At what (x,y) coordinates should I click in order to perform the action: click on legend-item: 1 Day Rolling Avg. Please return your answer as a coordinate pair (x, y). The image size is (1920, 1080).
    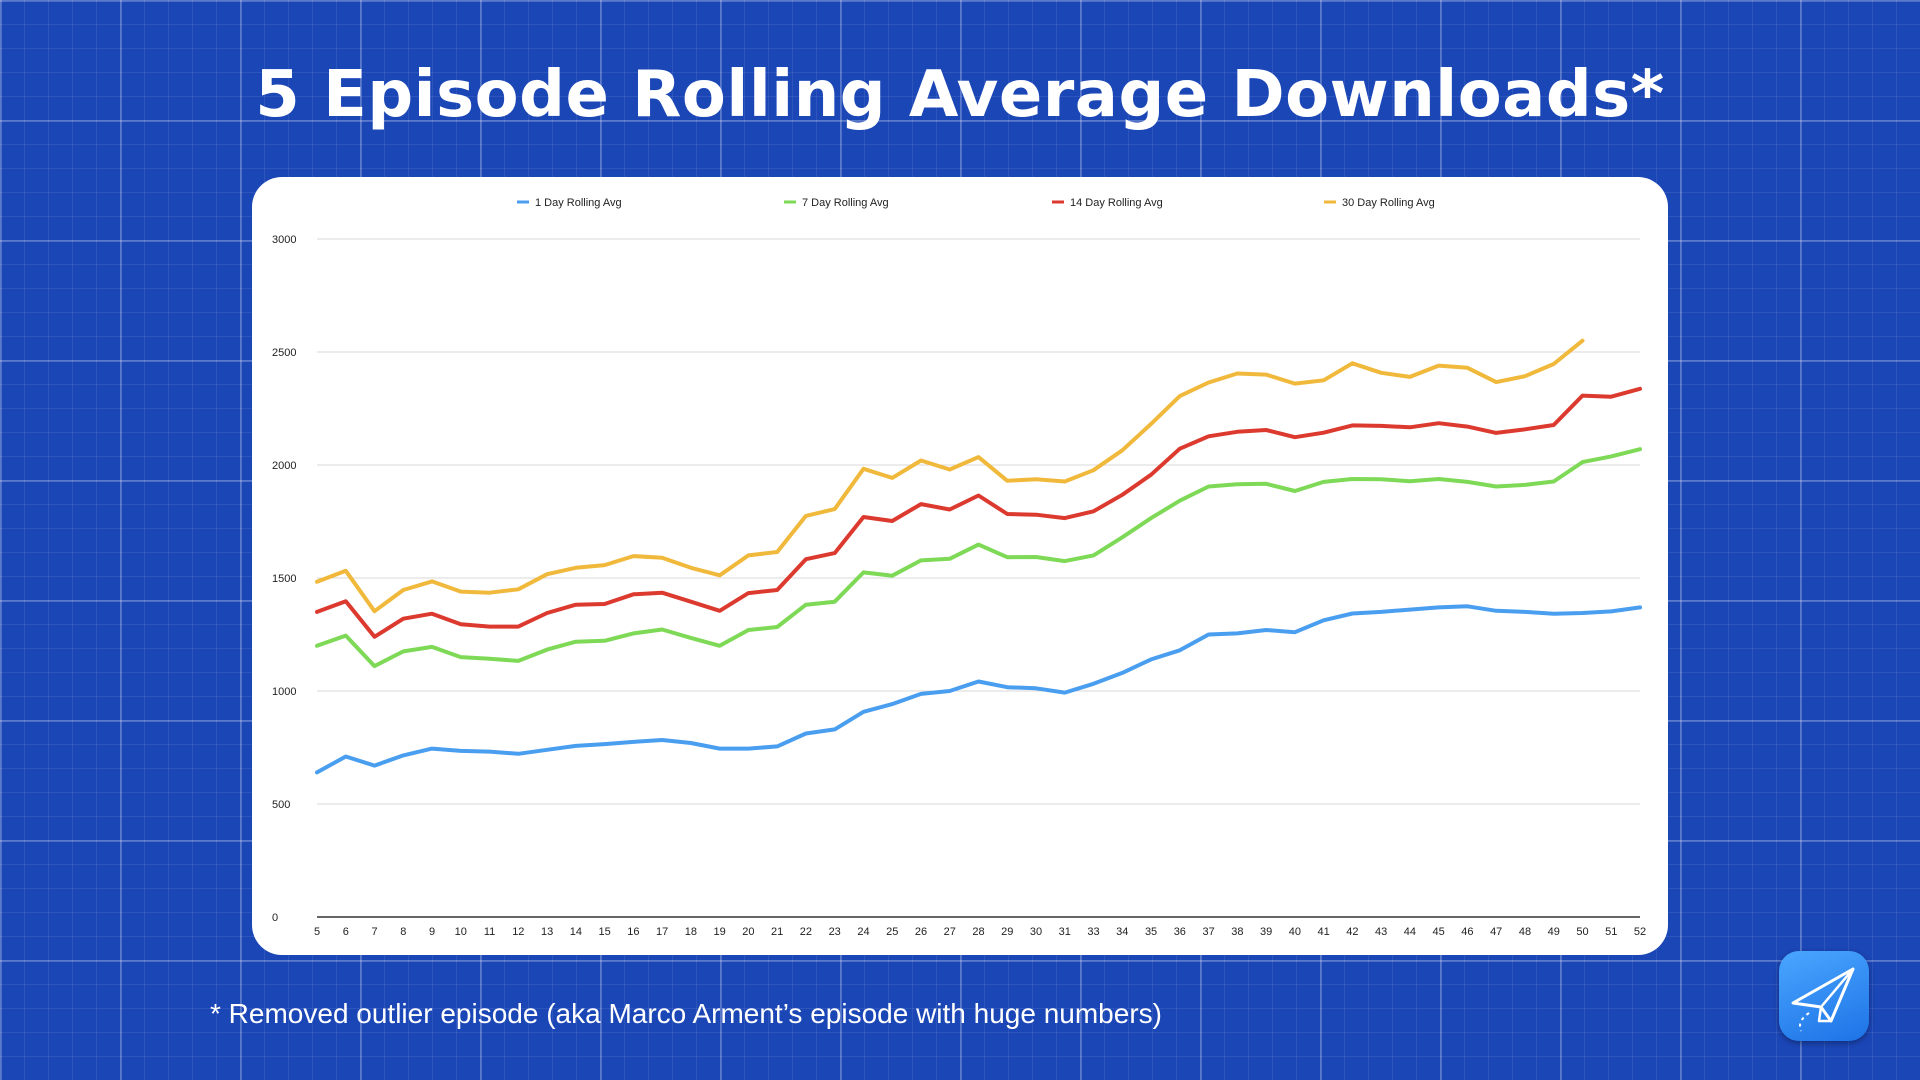
    Looking at the image, I should click on (569, 203).